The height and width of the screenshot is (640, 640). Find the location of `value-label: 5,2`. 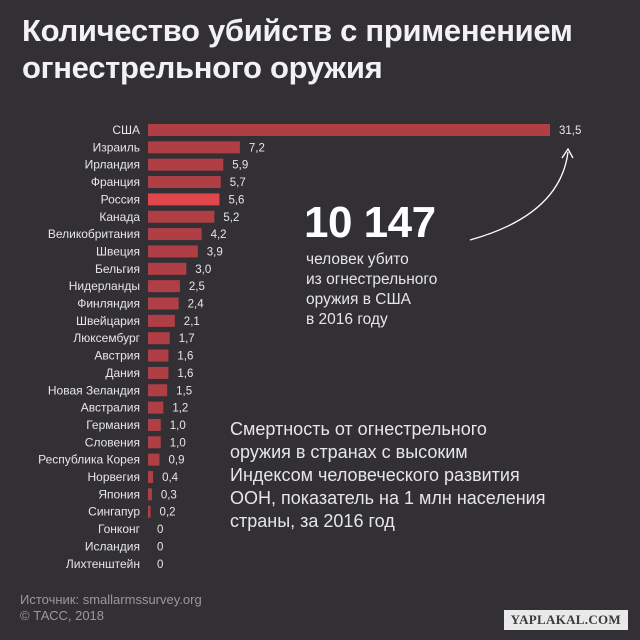

value-label: 5,2 is located at coordinates (231, 218).